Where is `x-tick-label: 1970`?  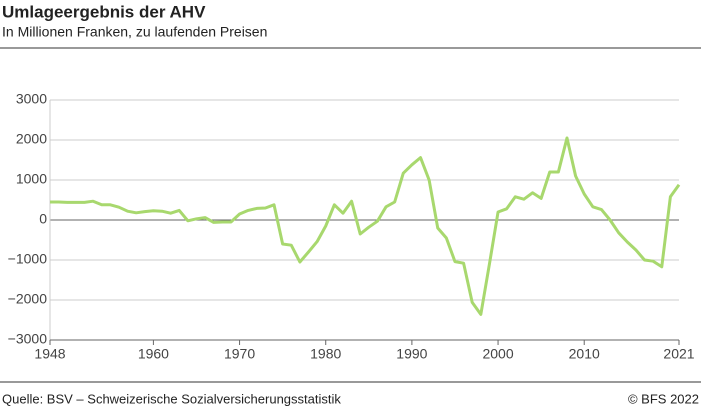 x-tick-label: 1970 is located at coordinates (239, 354).